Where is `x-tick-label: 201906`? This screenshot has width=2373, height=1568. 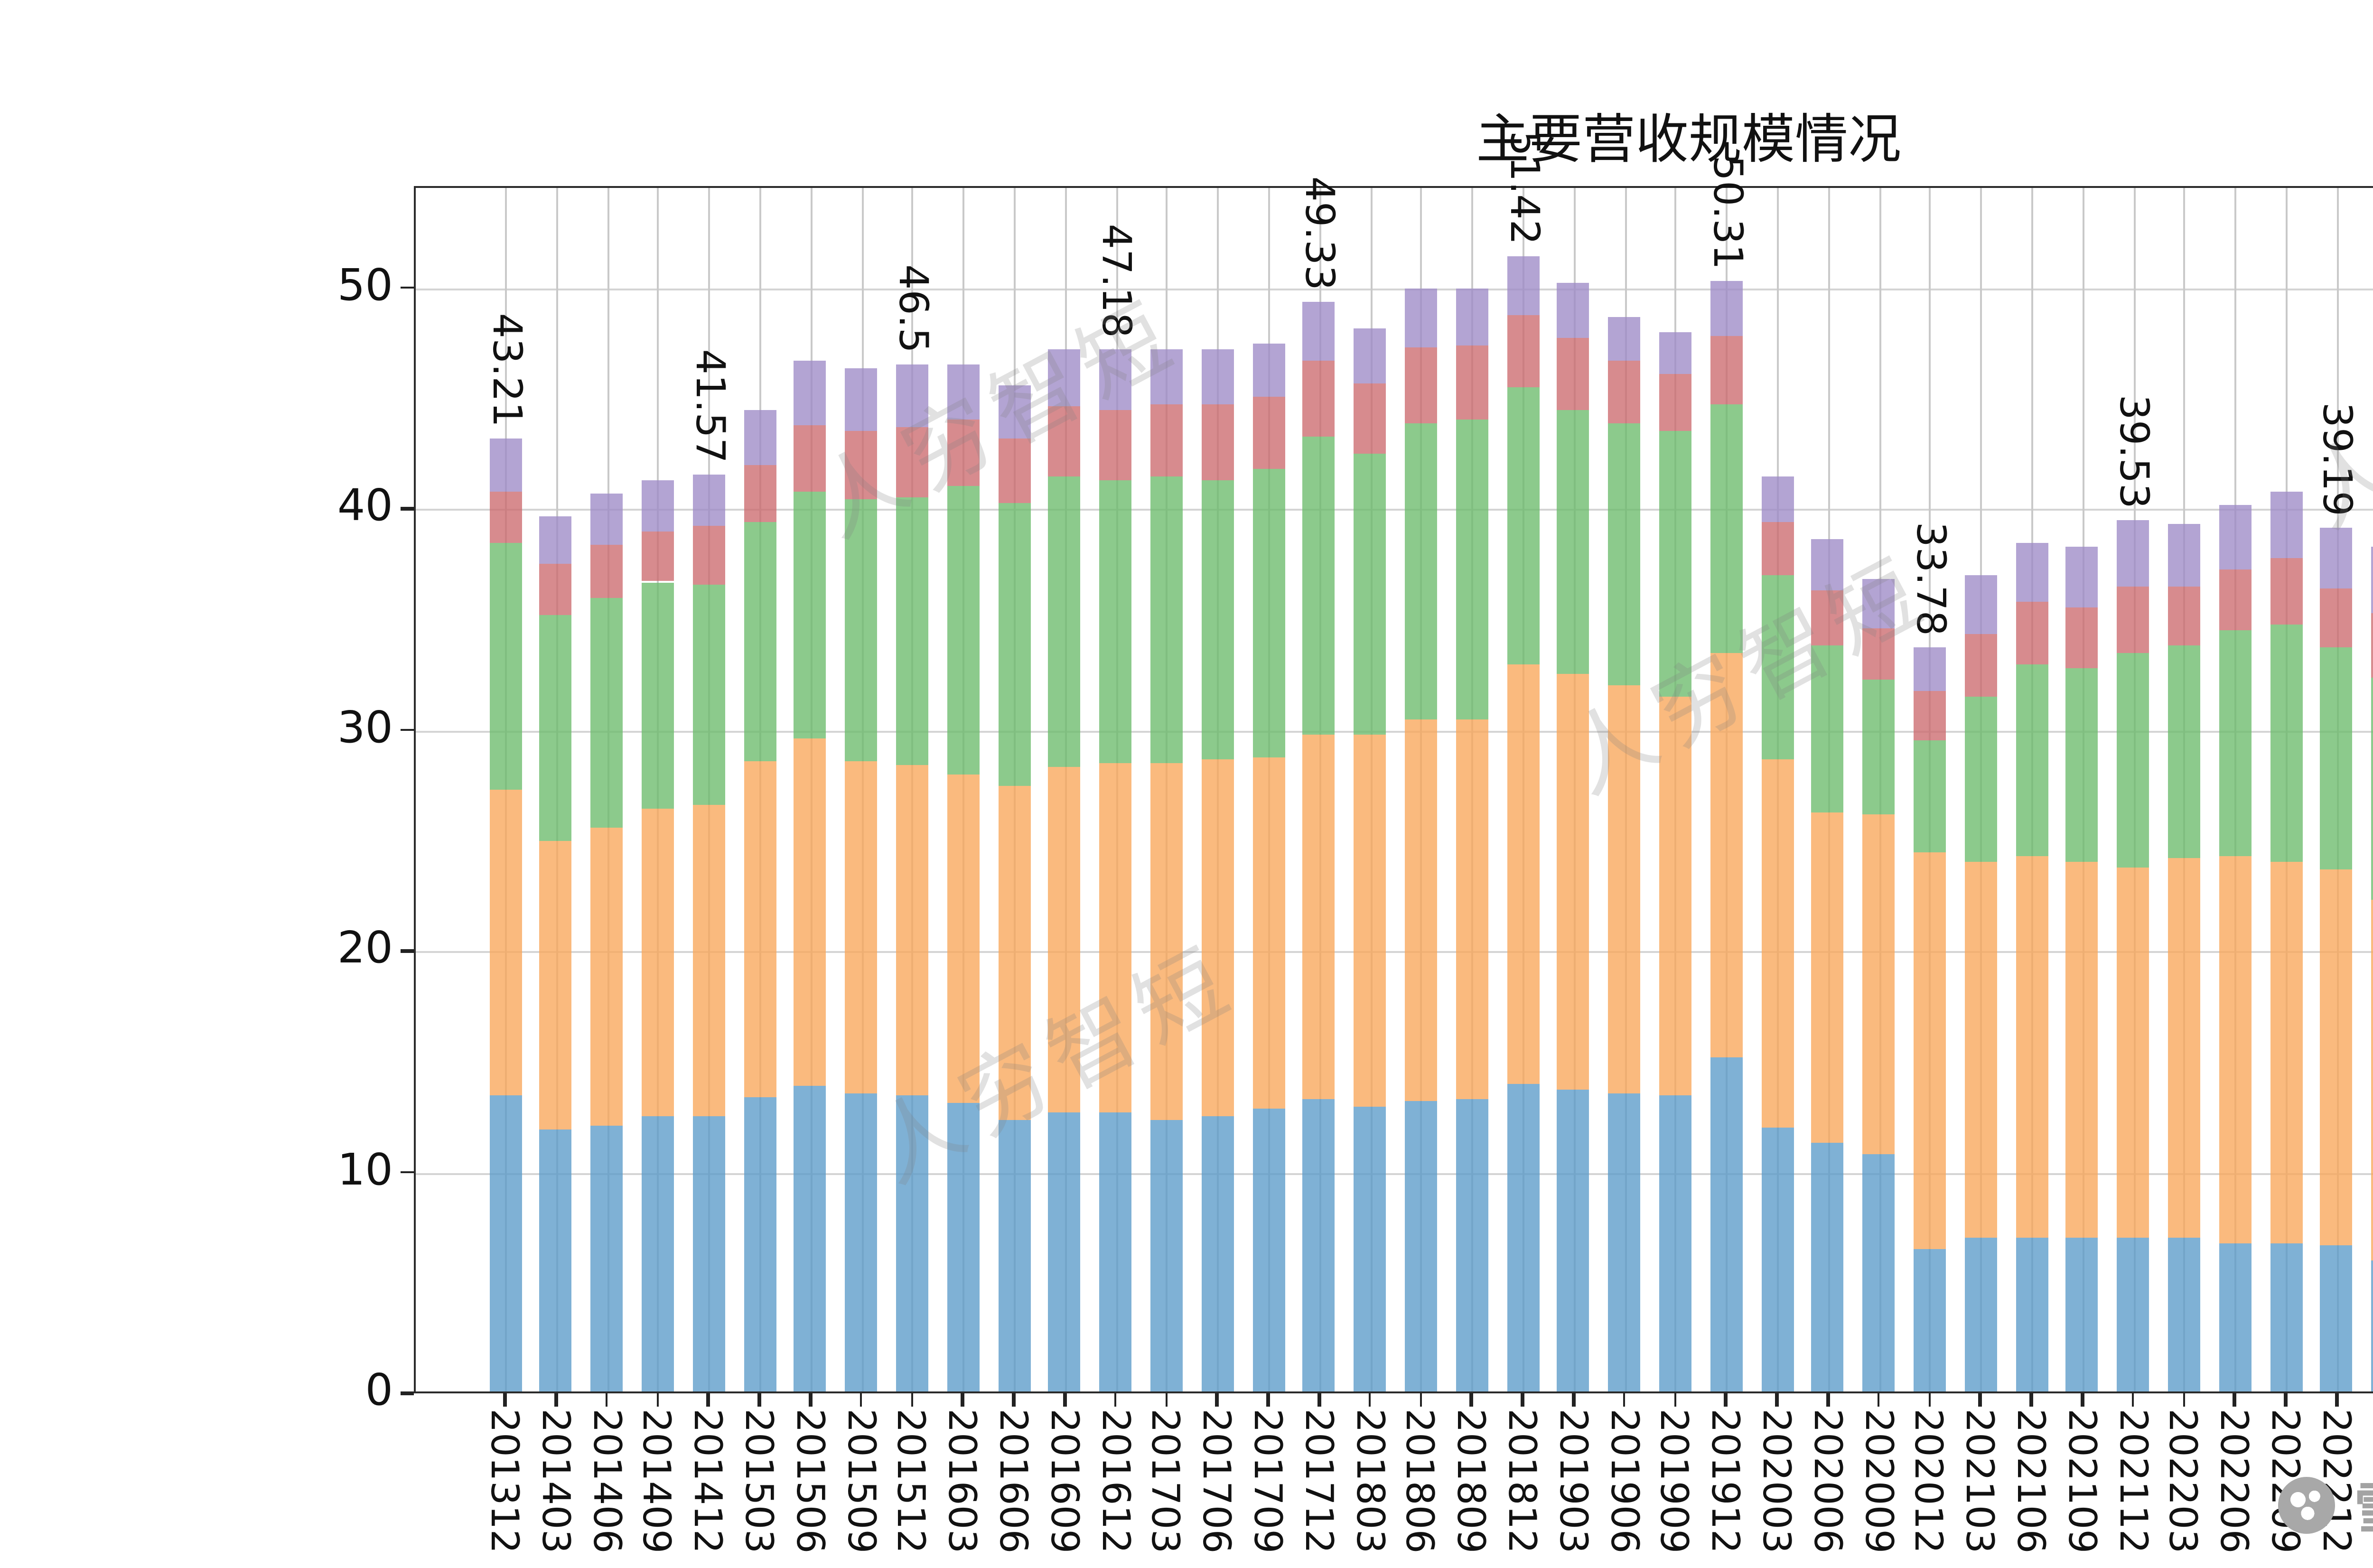
x-tick-label: 201906 is located at coordinates (1624, 1482).